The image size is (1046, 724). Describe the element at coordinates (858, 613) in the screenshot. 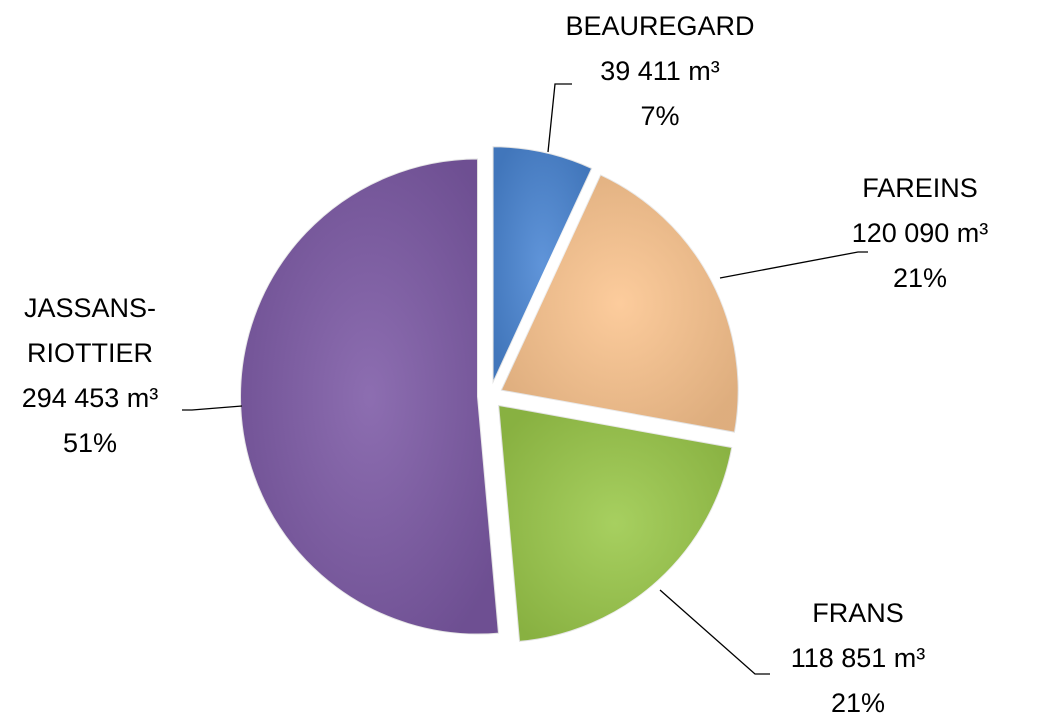

I see `category-label: FRANS` at that location.